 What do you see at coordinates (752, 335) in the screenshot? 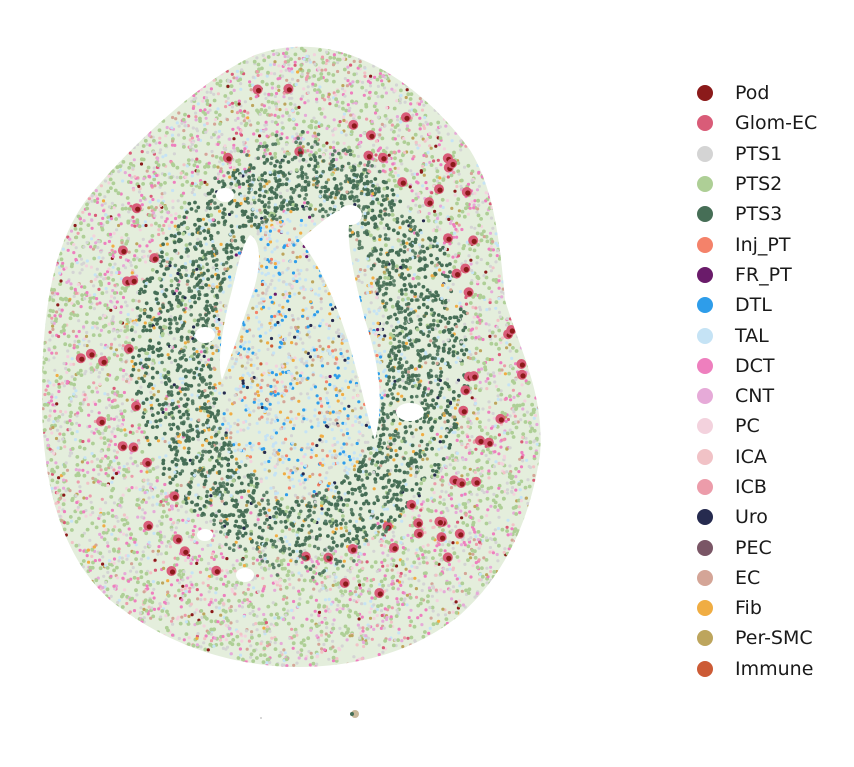
I see `legend-label: TAL` at bounding box center [752, 335].